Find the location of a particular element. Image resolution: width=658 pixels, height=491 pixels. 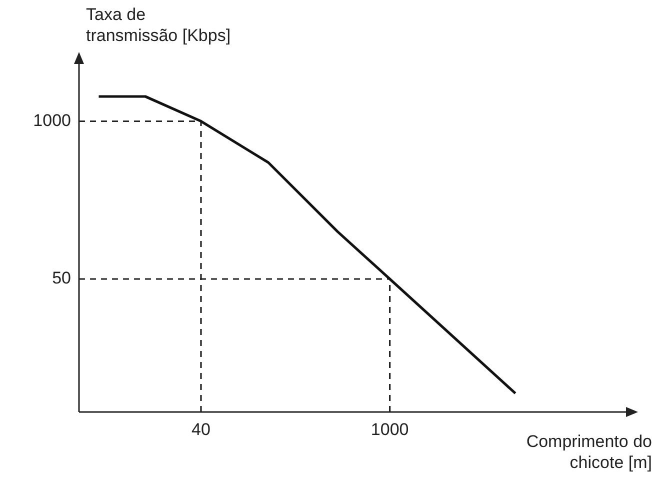

y-tick-label: 50 is located at coordinates (61, 278).